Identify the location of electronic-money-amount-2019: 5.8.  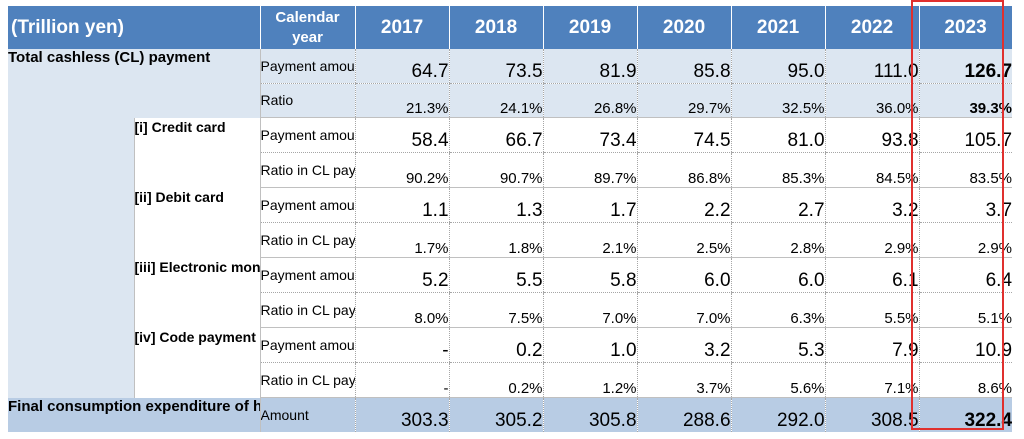
(590, 275).